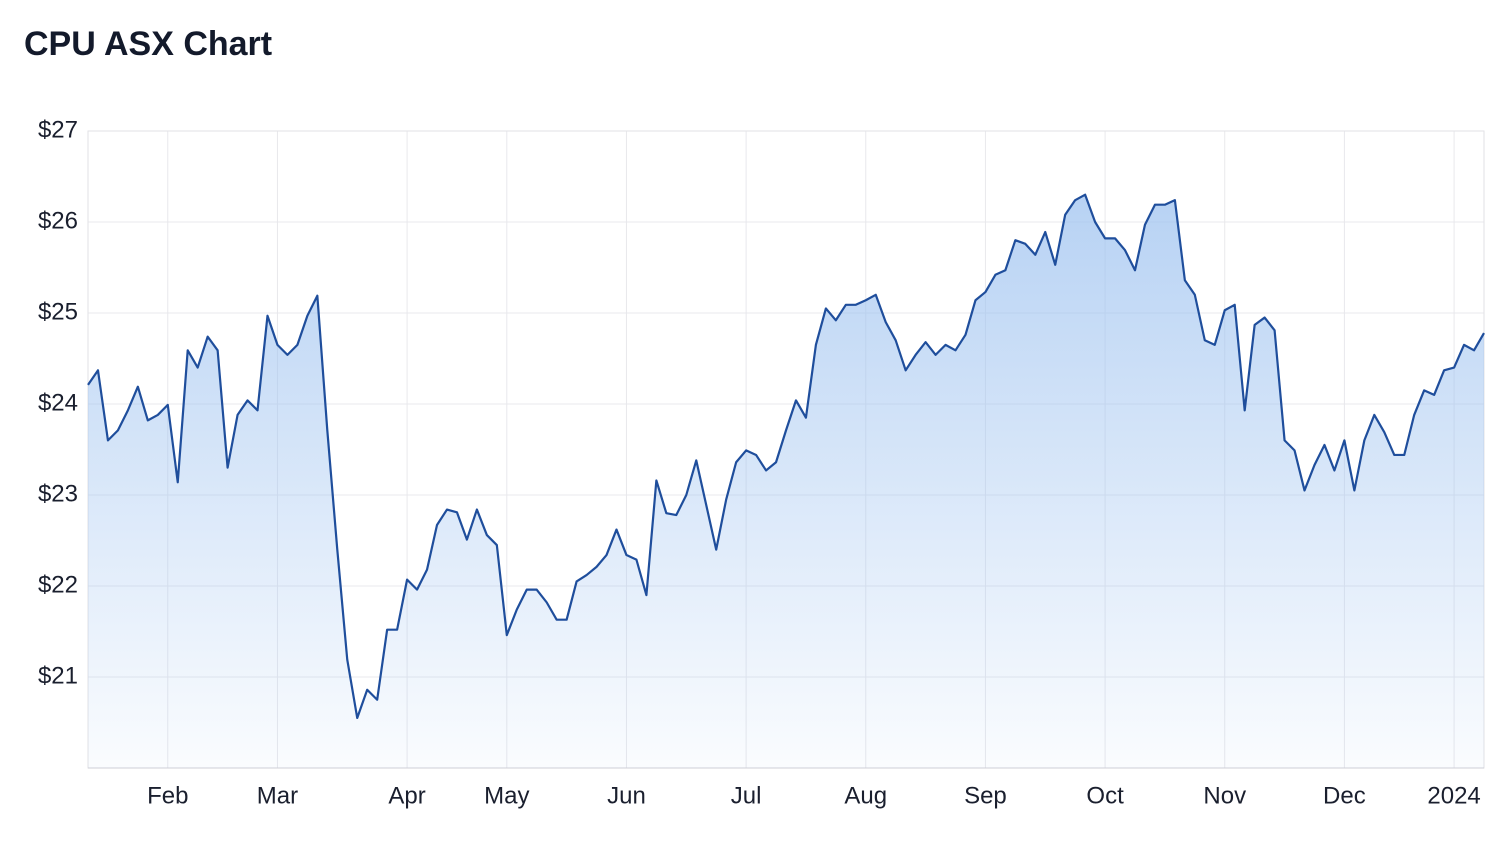 This screenshot has height=854, width=1512. What do you see at coordinates (58, 220) in the screenshot?
I see `y-tick-label: $26` at bounding box center [58, 220].